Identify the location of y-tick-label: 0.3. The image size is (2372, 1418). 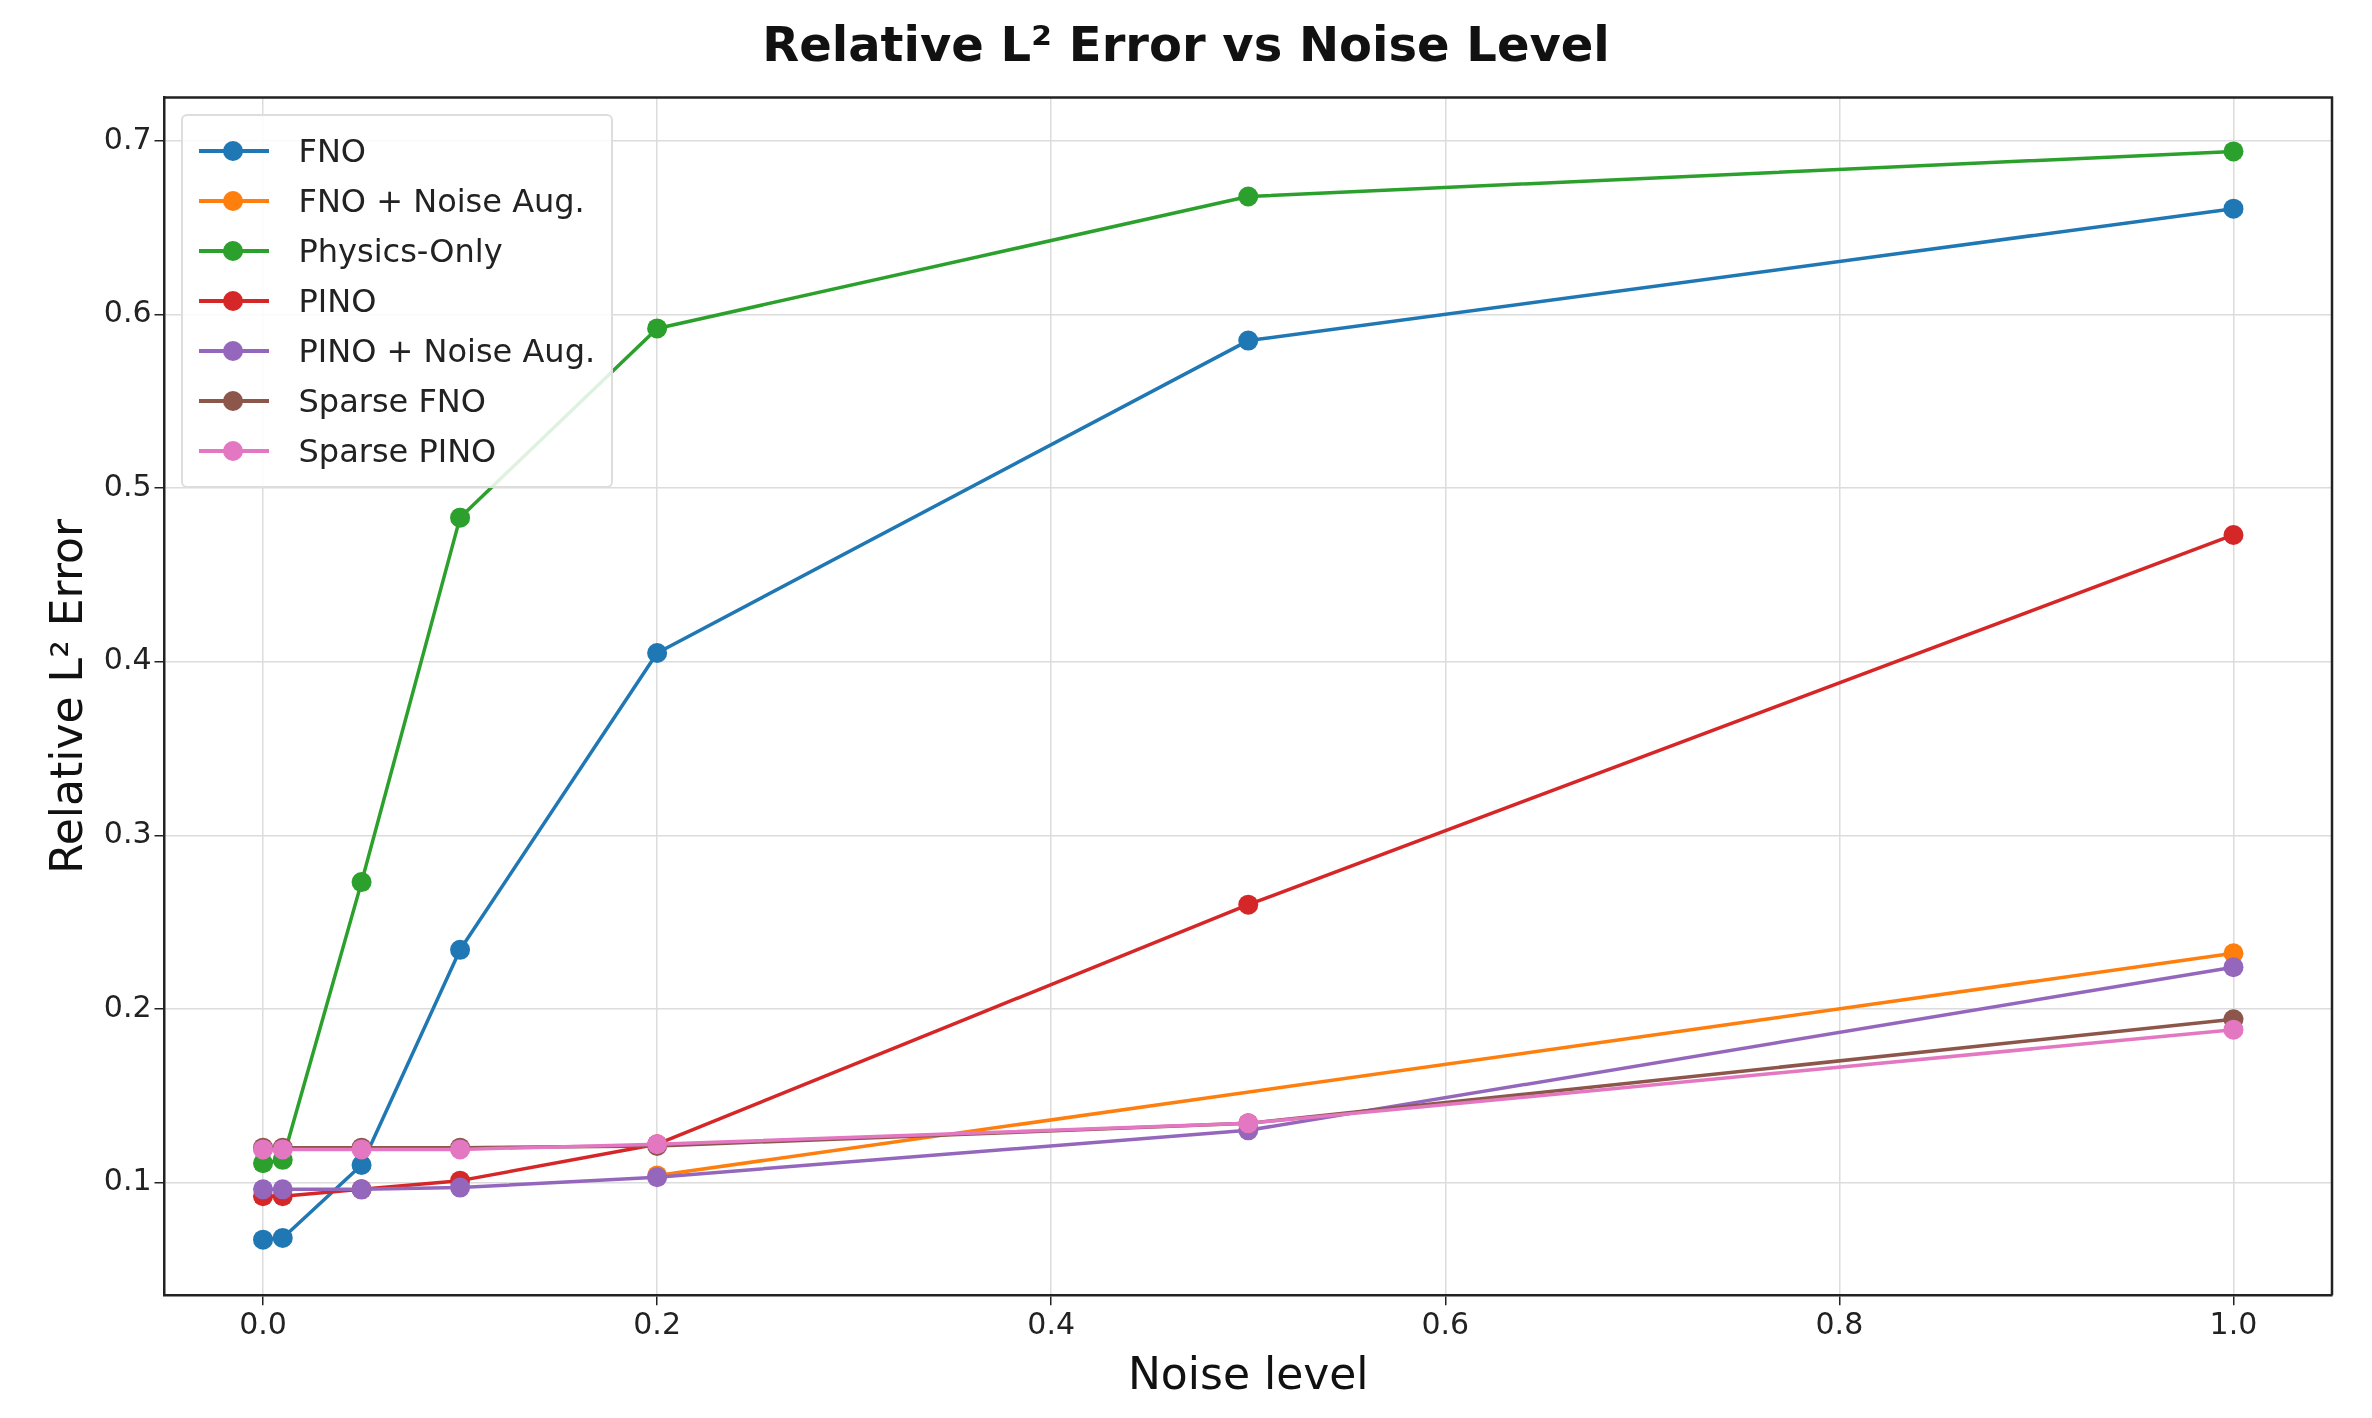
(127, 833).